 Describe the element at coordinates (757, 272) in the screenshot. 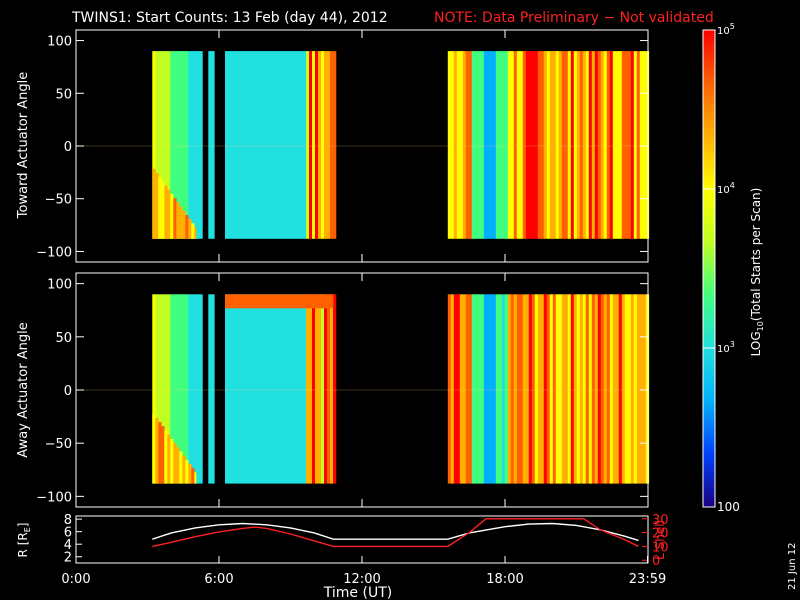

I see `colorbar-label: LOG10(Total Starts per Scan)` at that location.